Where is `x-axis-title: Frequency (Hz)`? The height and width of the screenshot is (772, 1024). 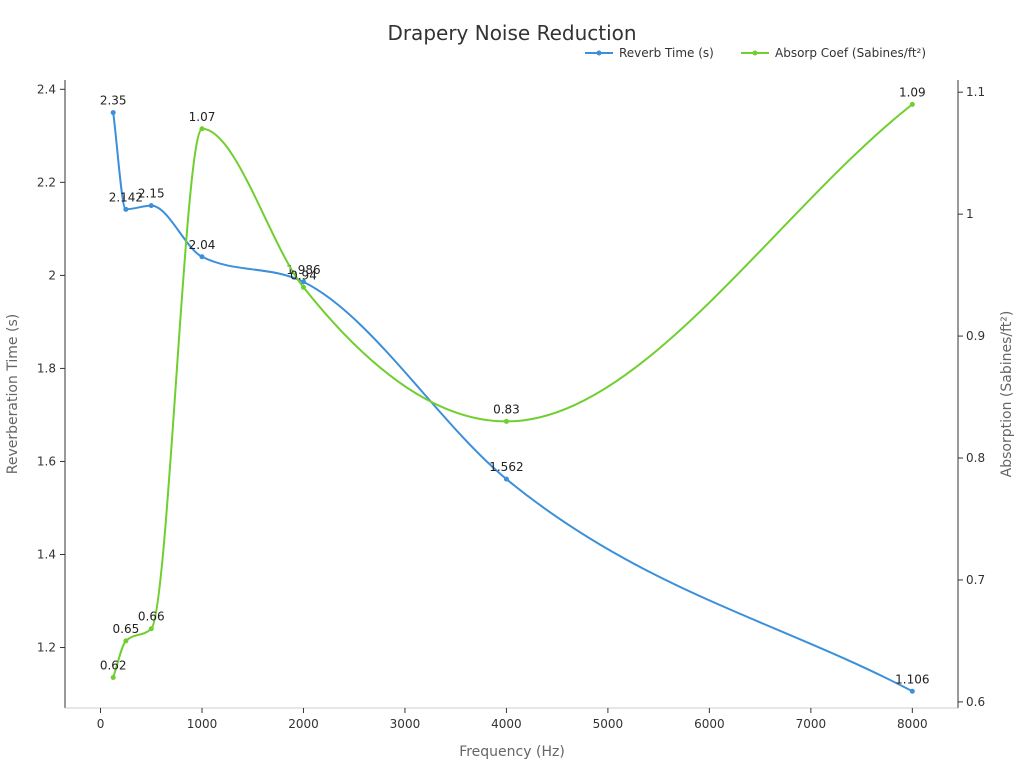
x-axis-title: Frequency (Hz) is located at coordinates (512, 752).